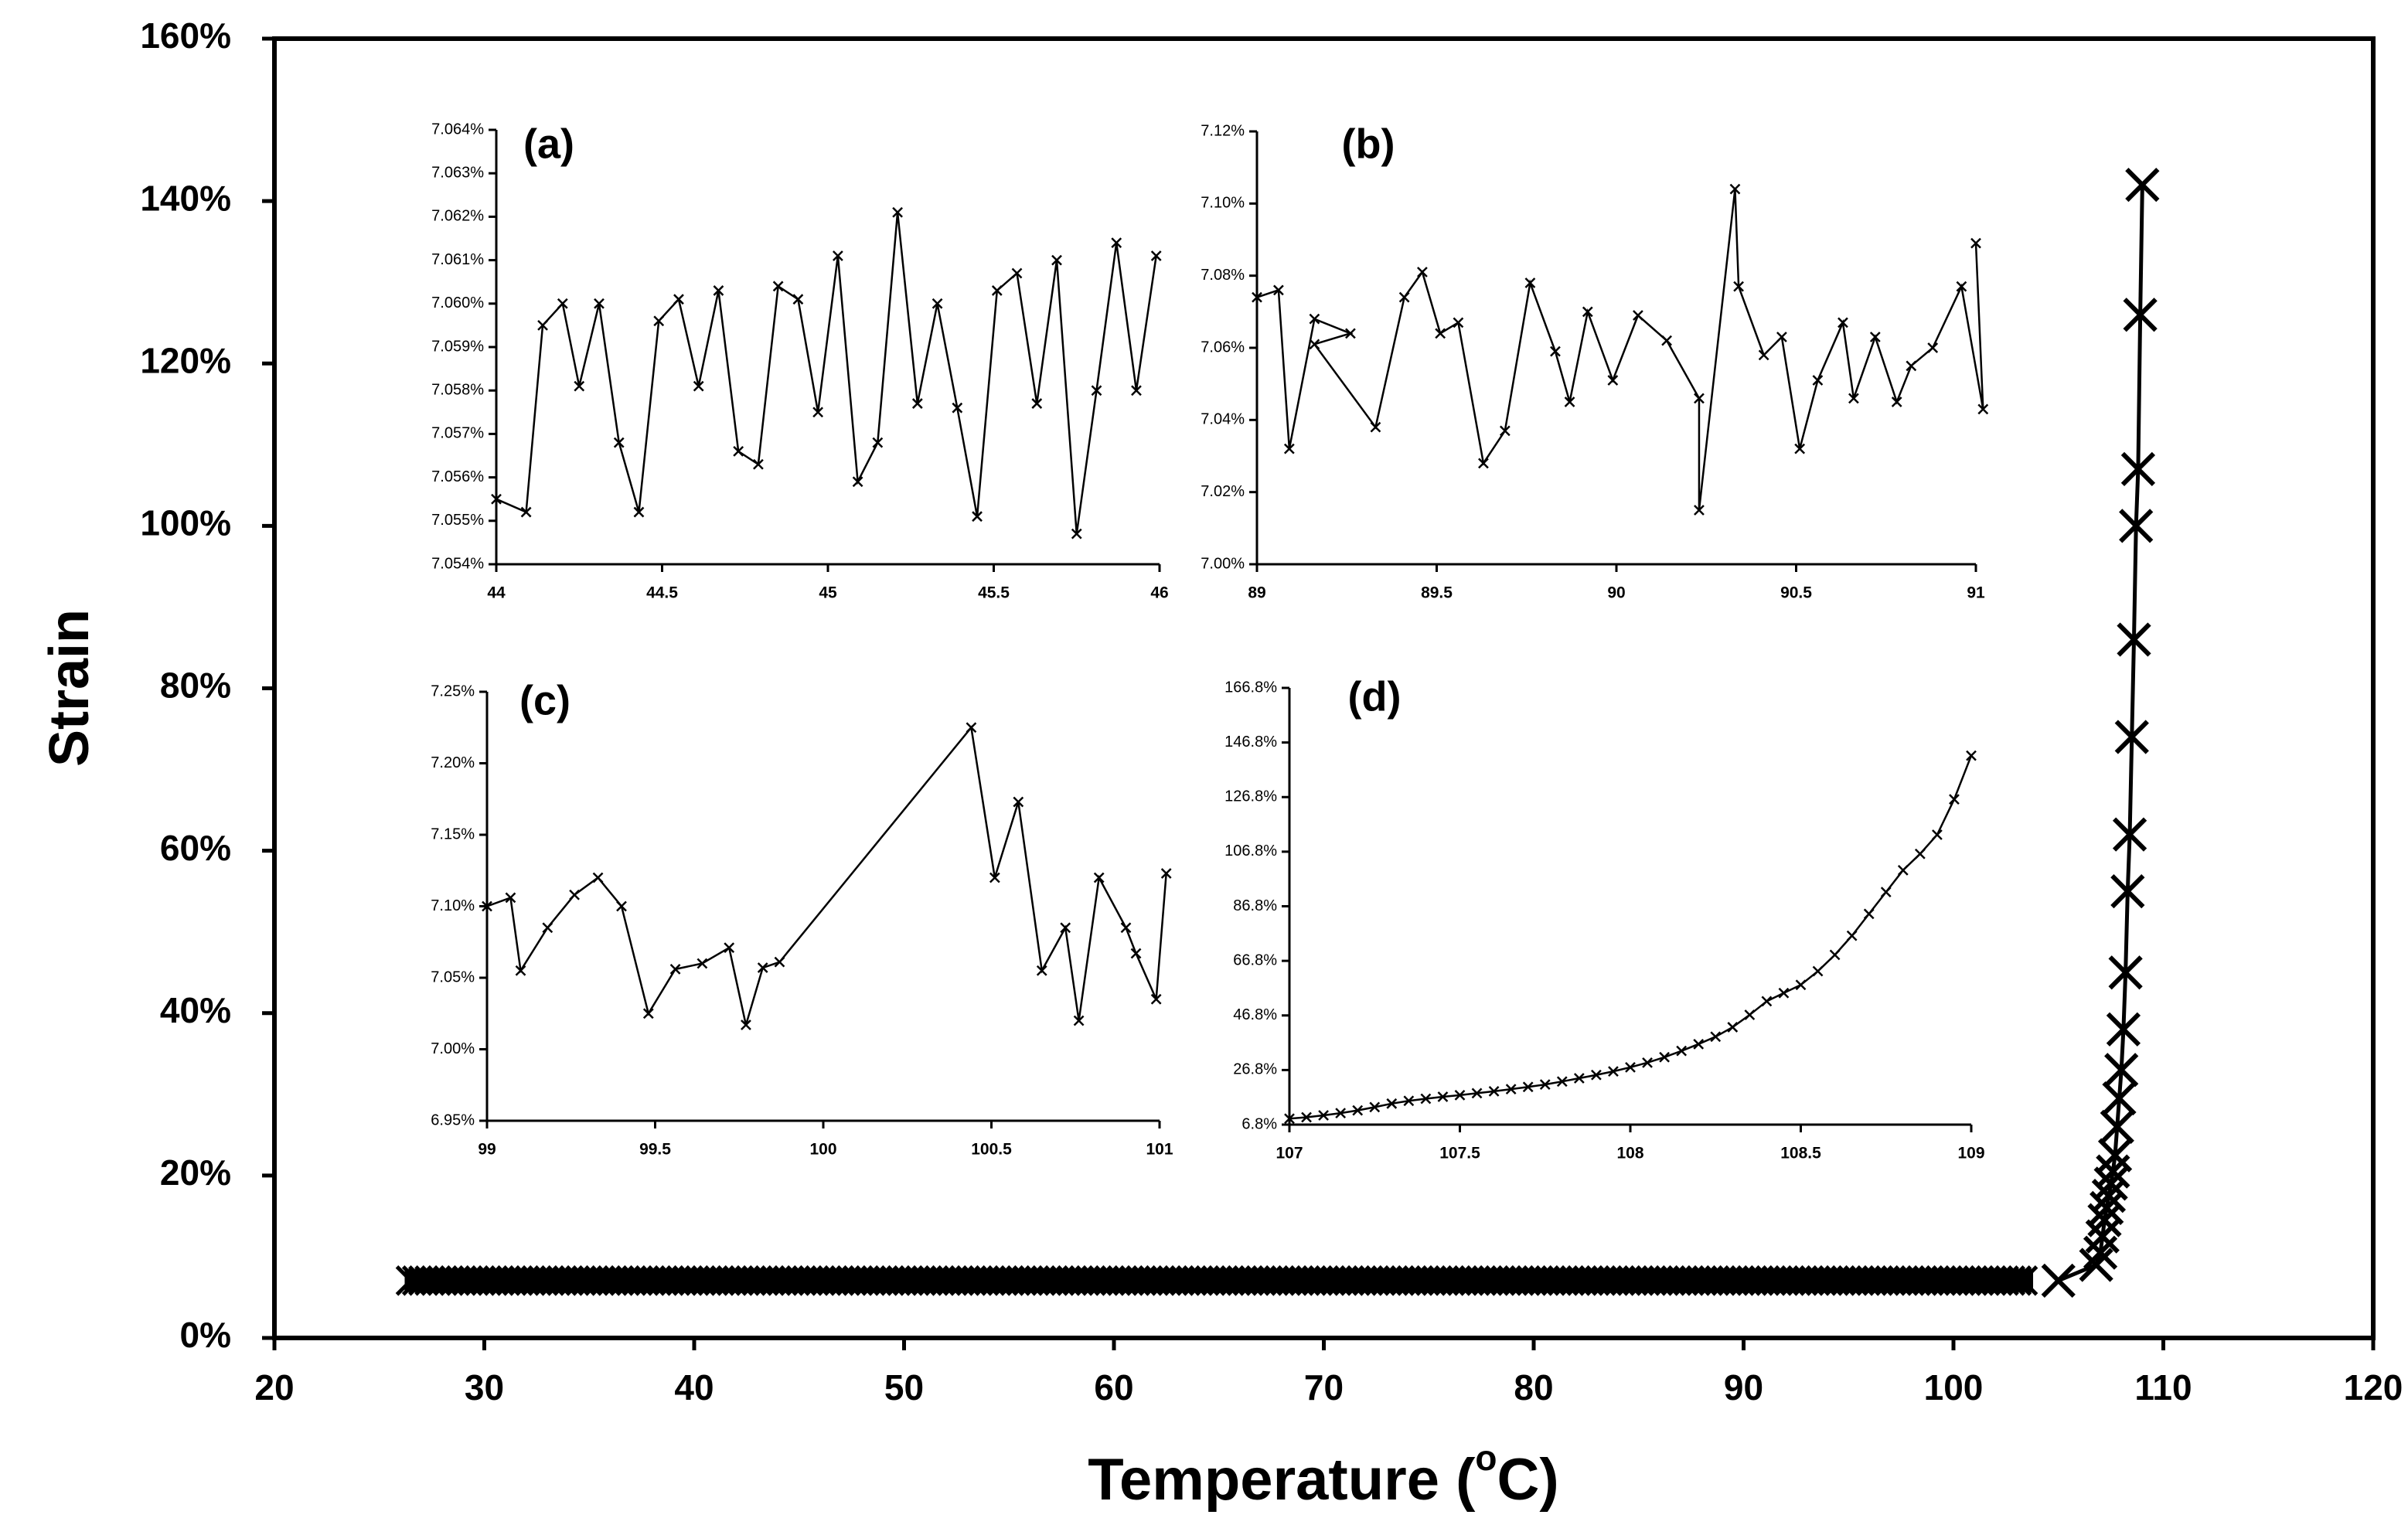  Describe the element at coordinates (186, 198) in the screenshot. I see `main-y-tick-label: 140%` at that location.